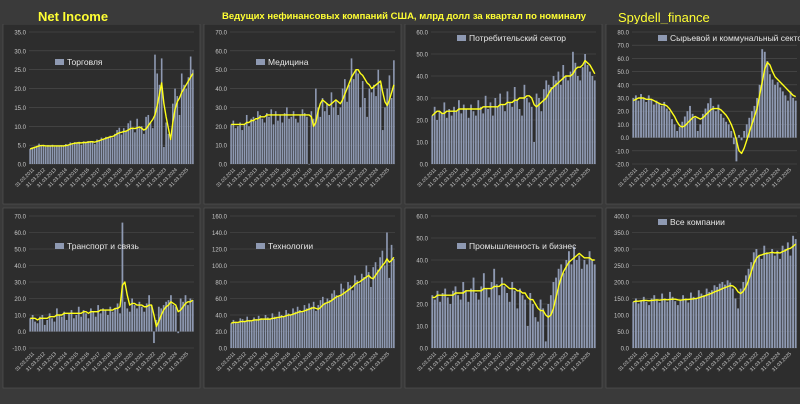 The image size is (800, 404). I want to click on chart-panel-background, so click(101, 114).